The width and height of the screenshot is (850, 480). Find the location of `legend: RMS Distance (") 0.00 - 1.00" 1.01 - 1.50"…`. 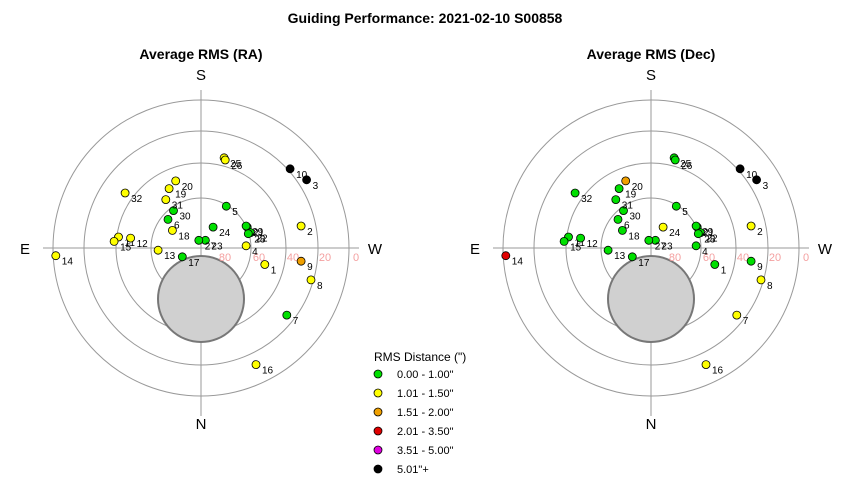

legend: RMS Distance (") 0.00 - 1.00" 1.01 - 1.50"… is located at coordinates (419, 413).